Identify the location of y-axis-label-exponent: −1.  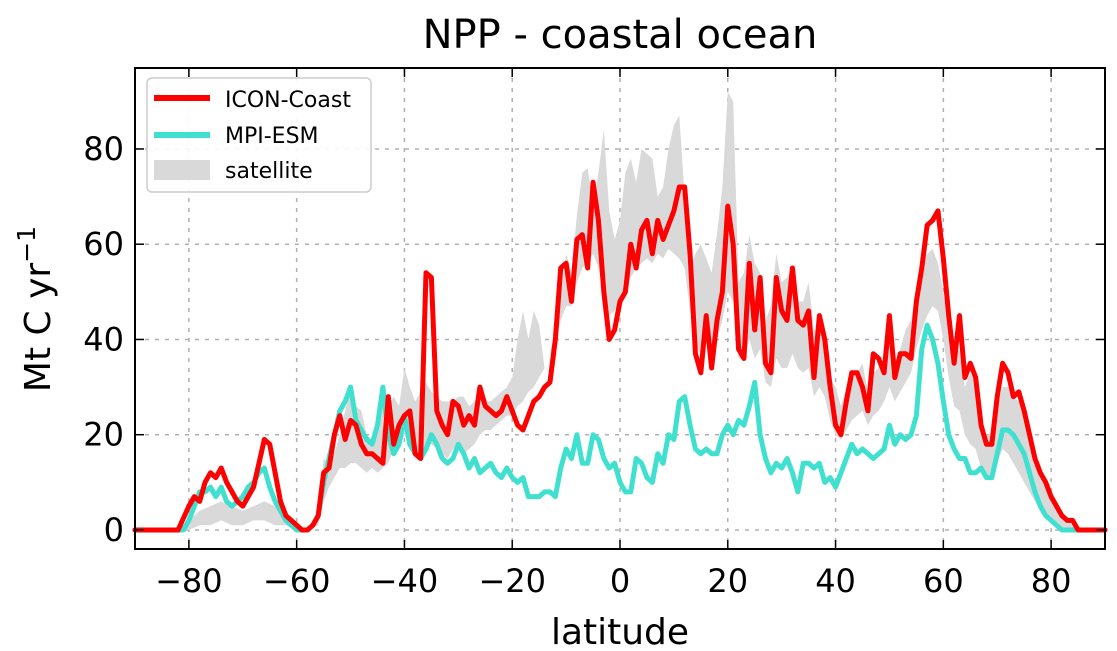
(26, 244).